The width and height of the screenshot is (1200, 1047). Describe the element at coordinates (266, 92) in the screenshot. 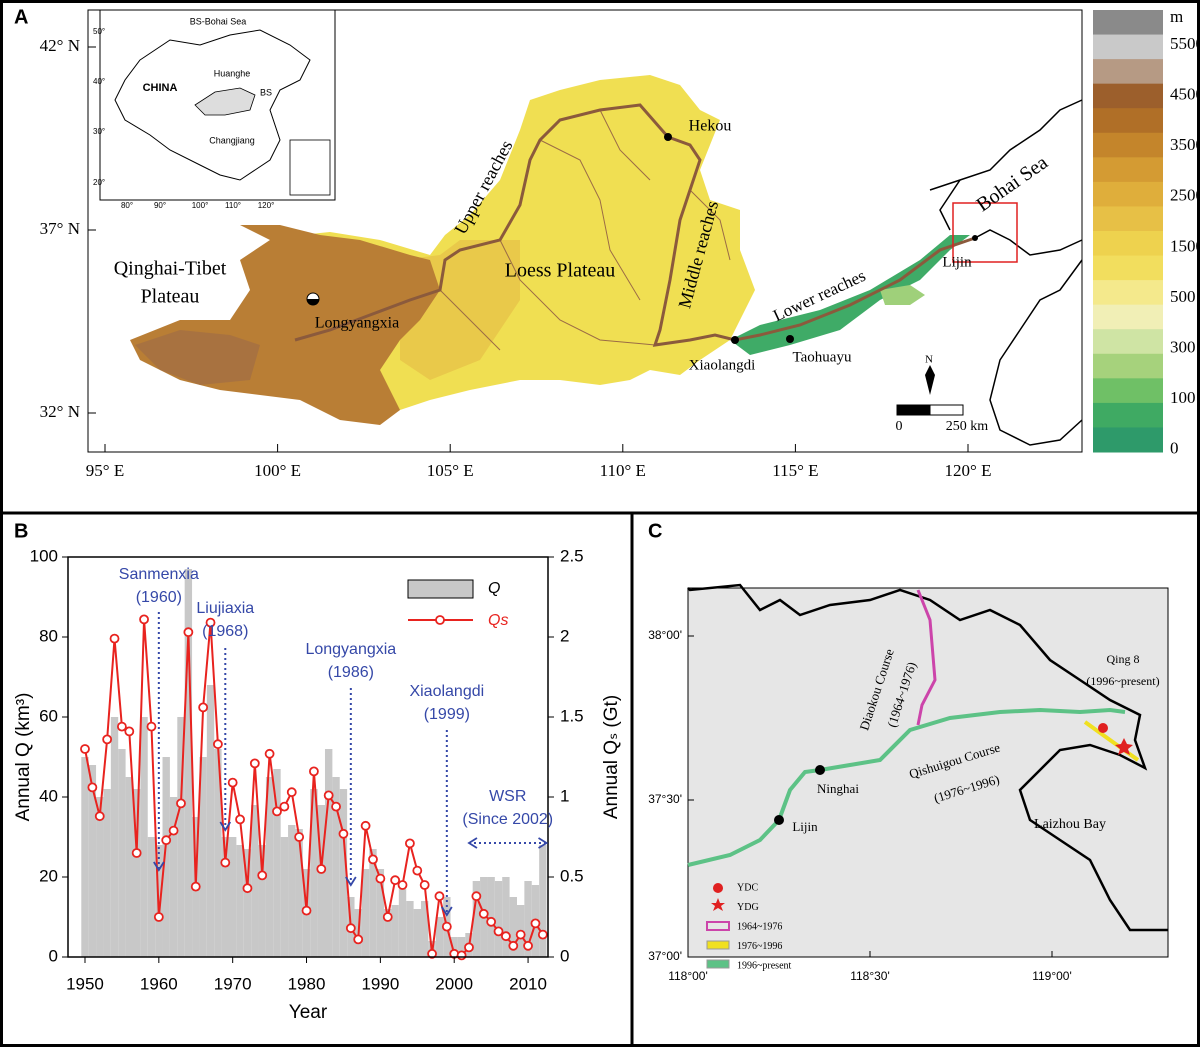

I see `inset-label: BS` at that location.